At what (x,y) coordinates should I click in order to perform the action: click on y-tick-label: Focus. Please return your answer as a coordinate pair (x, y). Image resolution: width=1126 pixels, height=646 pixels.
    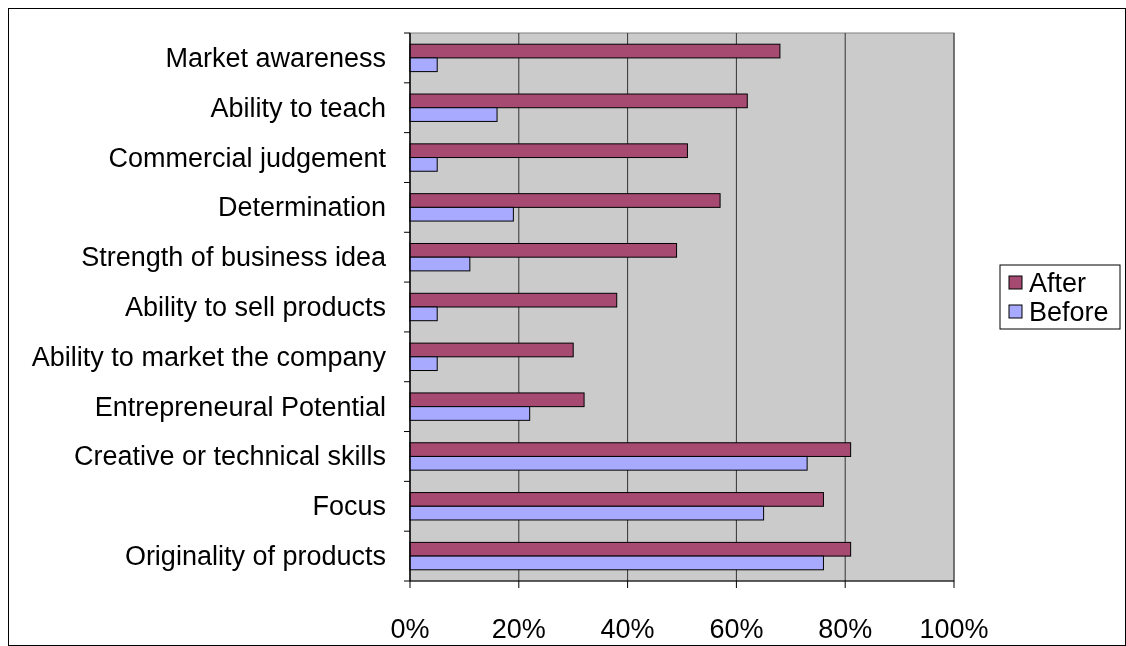
    Looking at the image, I should click on (349, 506).